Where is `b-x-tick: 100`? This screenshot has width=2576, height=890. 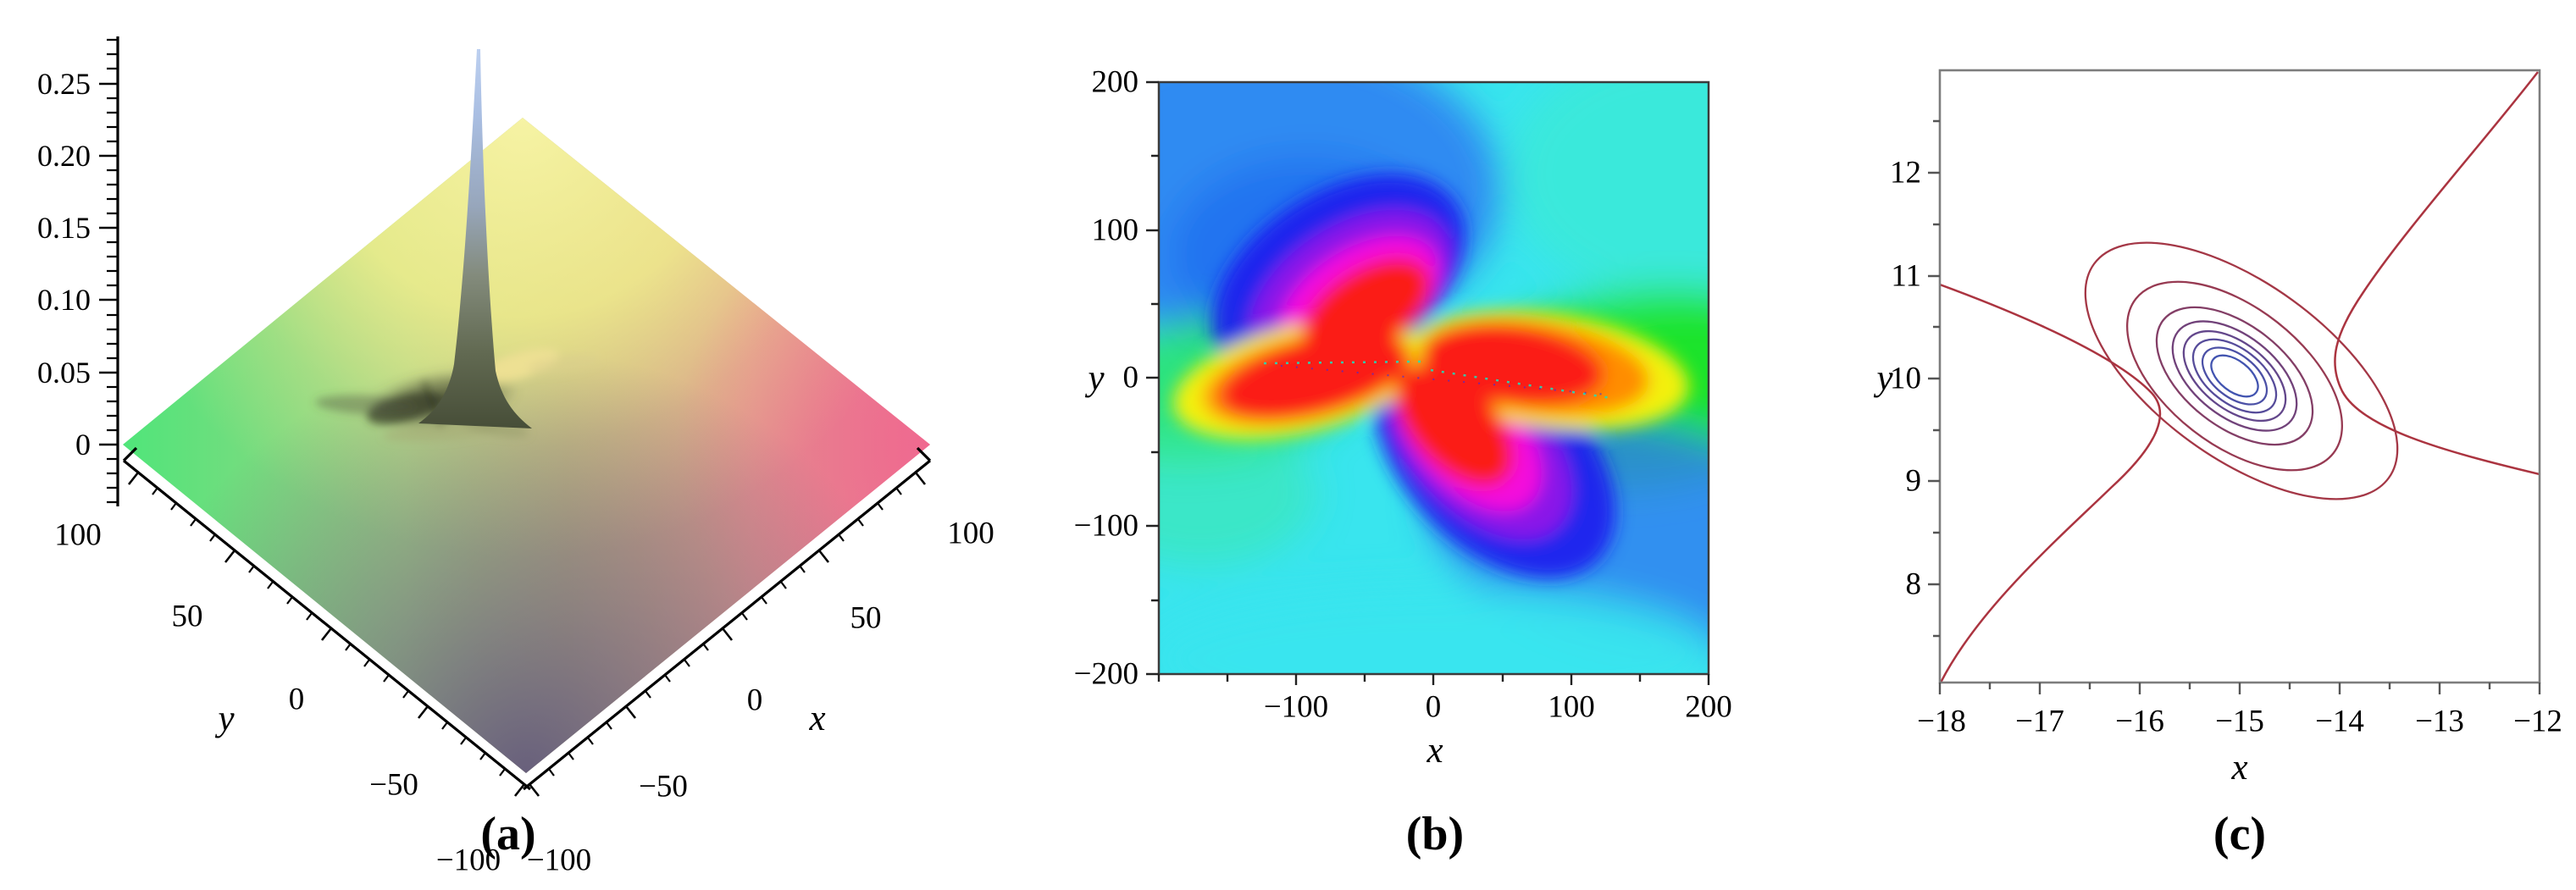
b-x-tick: 100 is located at coordinates (1571, 707).